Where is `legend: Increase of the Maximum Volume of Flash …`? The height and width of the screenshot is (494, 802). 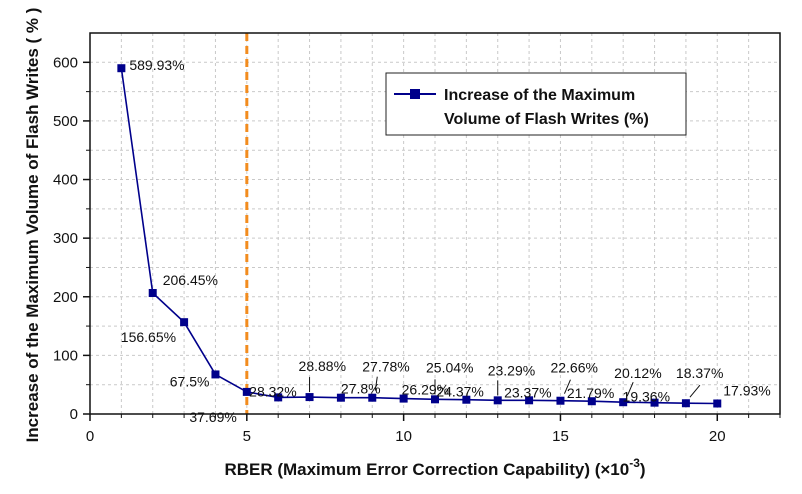 legend: Increase of the Maximum Volume of Flash … is located at coordinates (536, 104).